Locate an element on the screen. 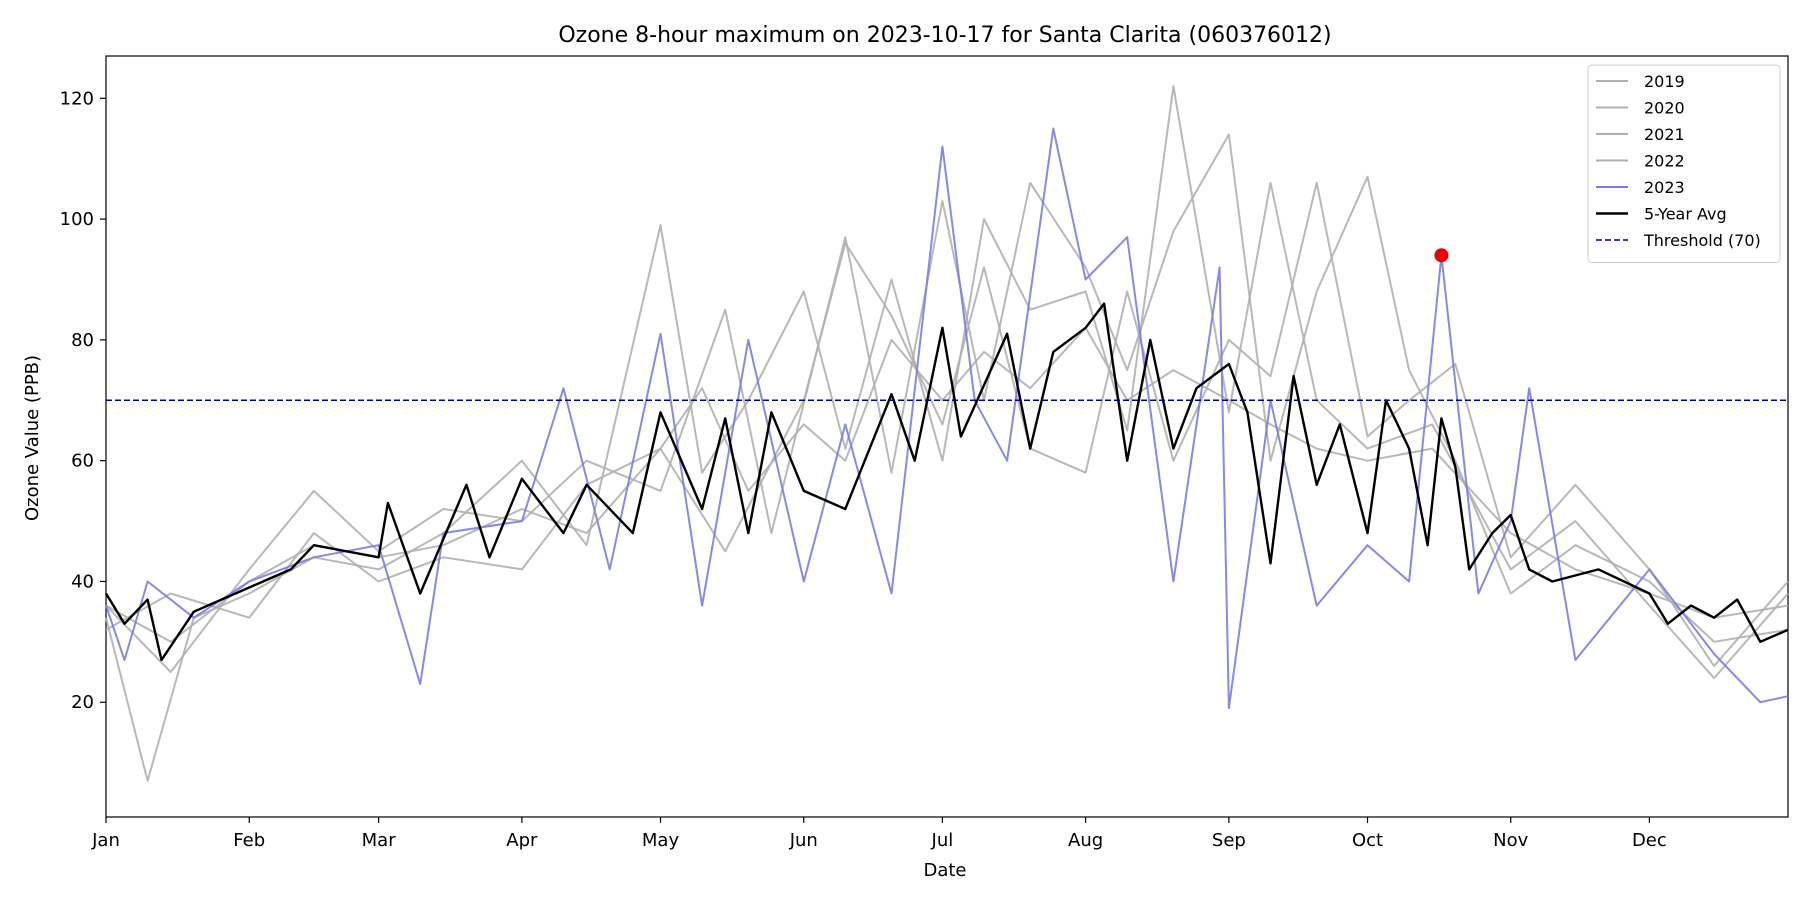  legend-label: 2022 is located at coordinates (1664, 161).